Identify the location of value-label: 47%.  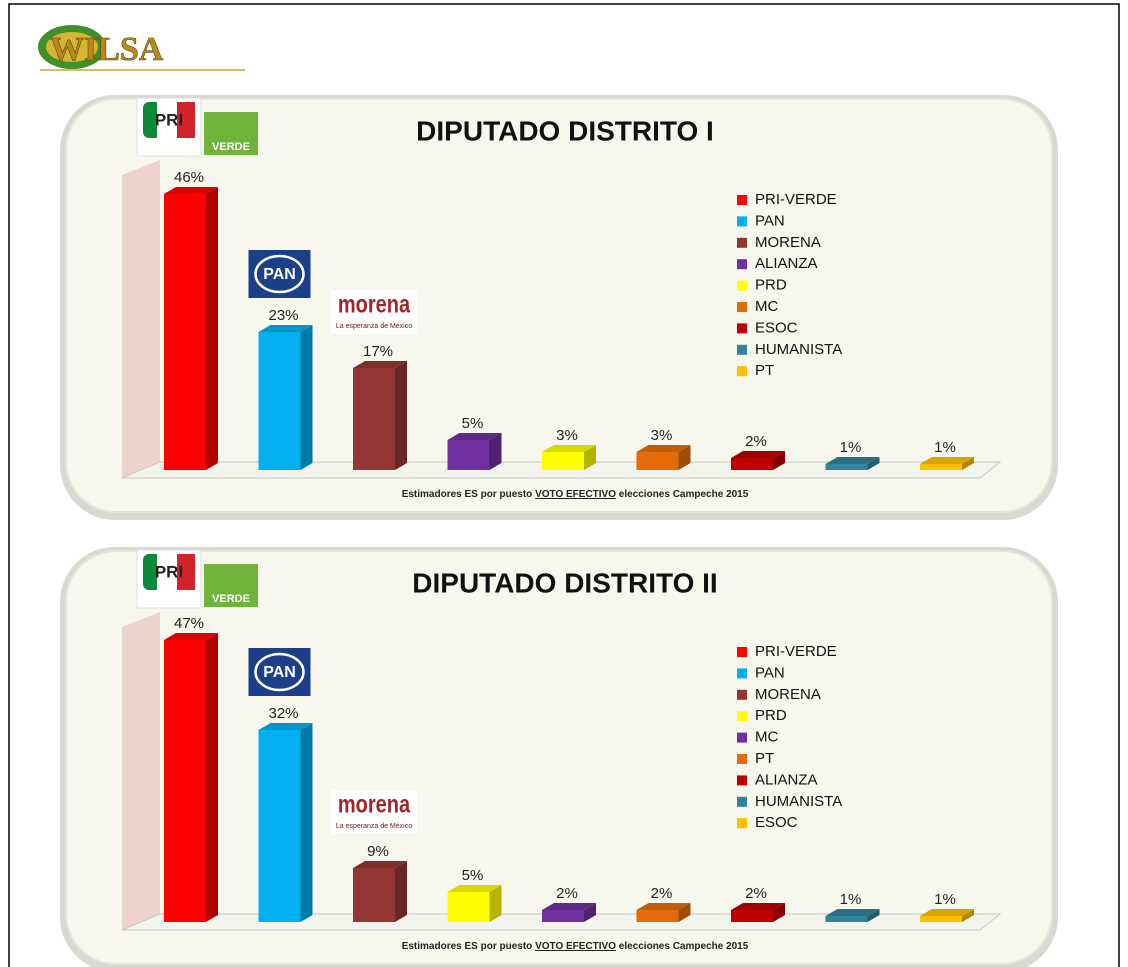
(189, 623).